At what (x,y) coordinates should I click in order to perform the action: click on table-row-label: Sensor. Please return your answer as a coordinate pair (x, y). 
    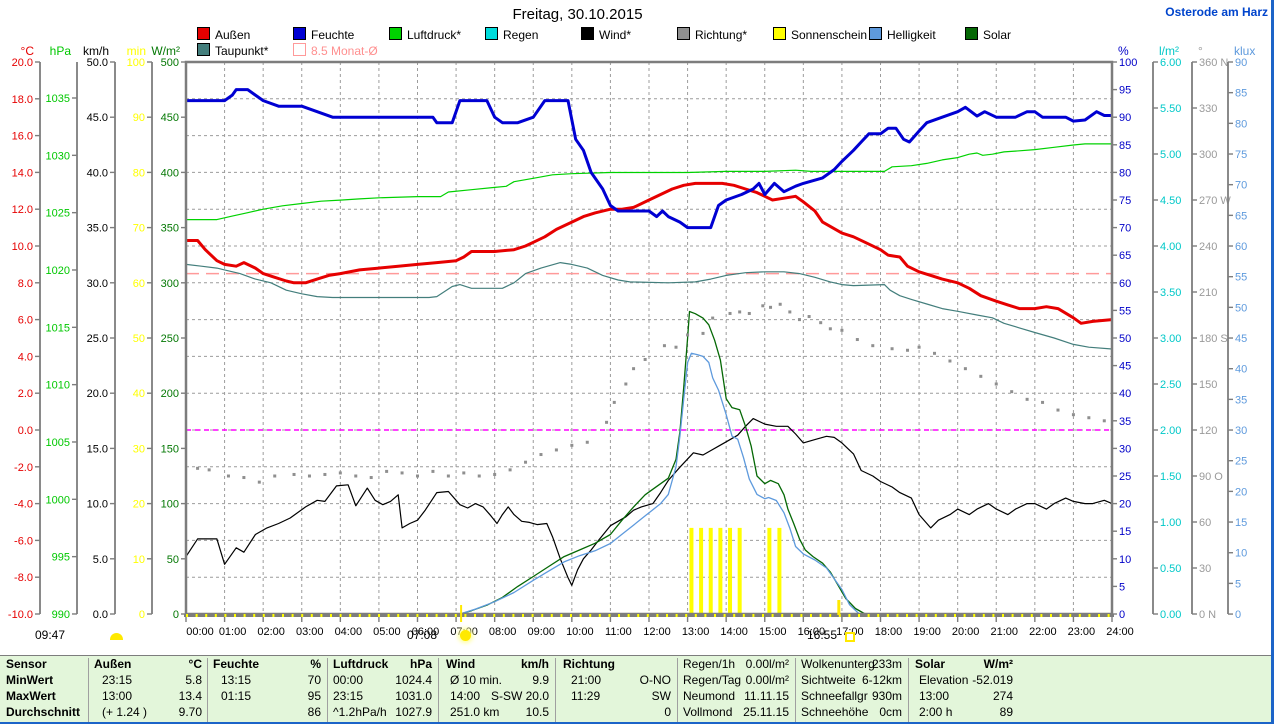
    Looking at the image, I should click on (46, 664).